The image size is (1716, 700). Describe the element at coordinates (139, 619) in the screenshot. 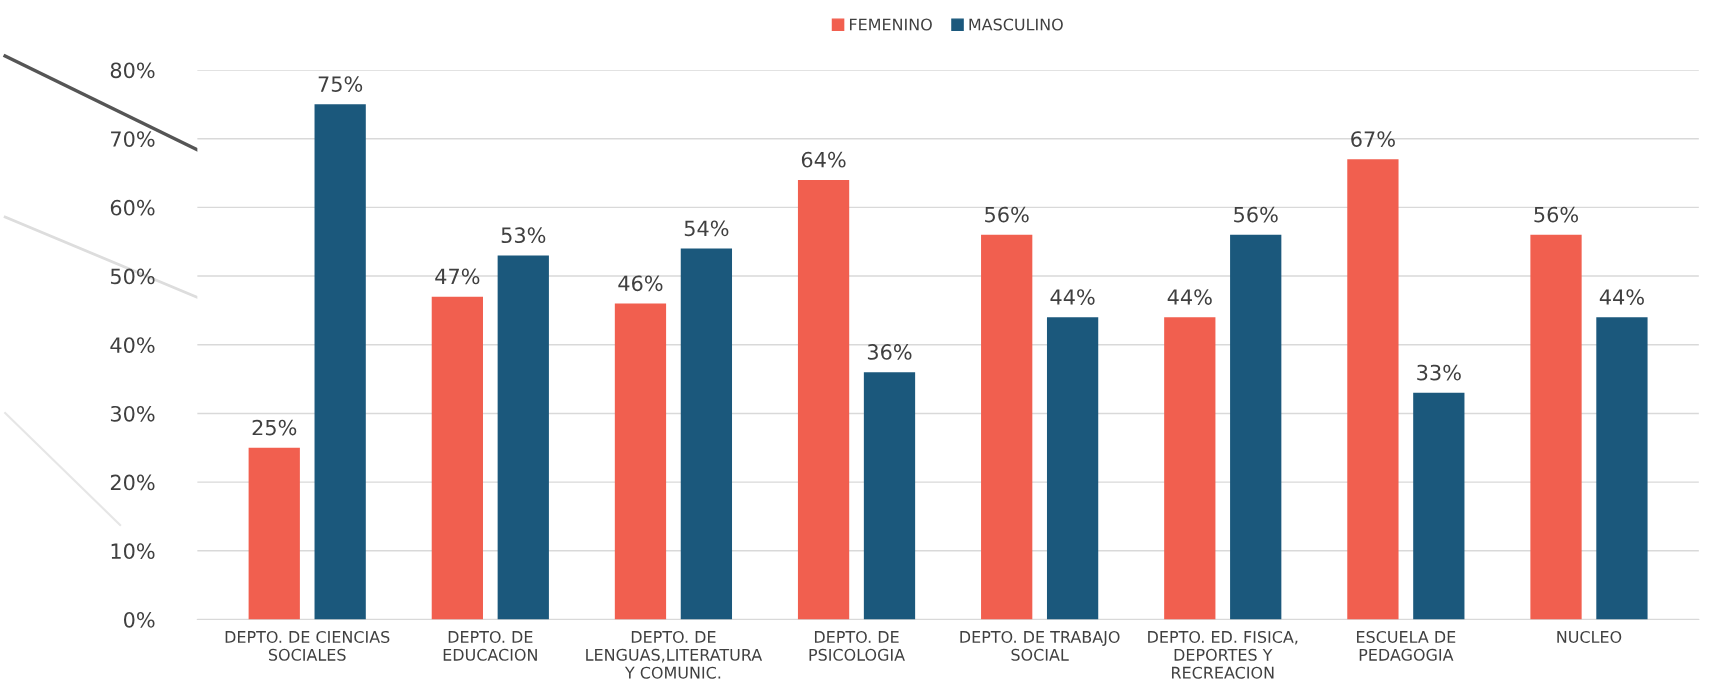

I see `y-tick-label: 0%` at that location.